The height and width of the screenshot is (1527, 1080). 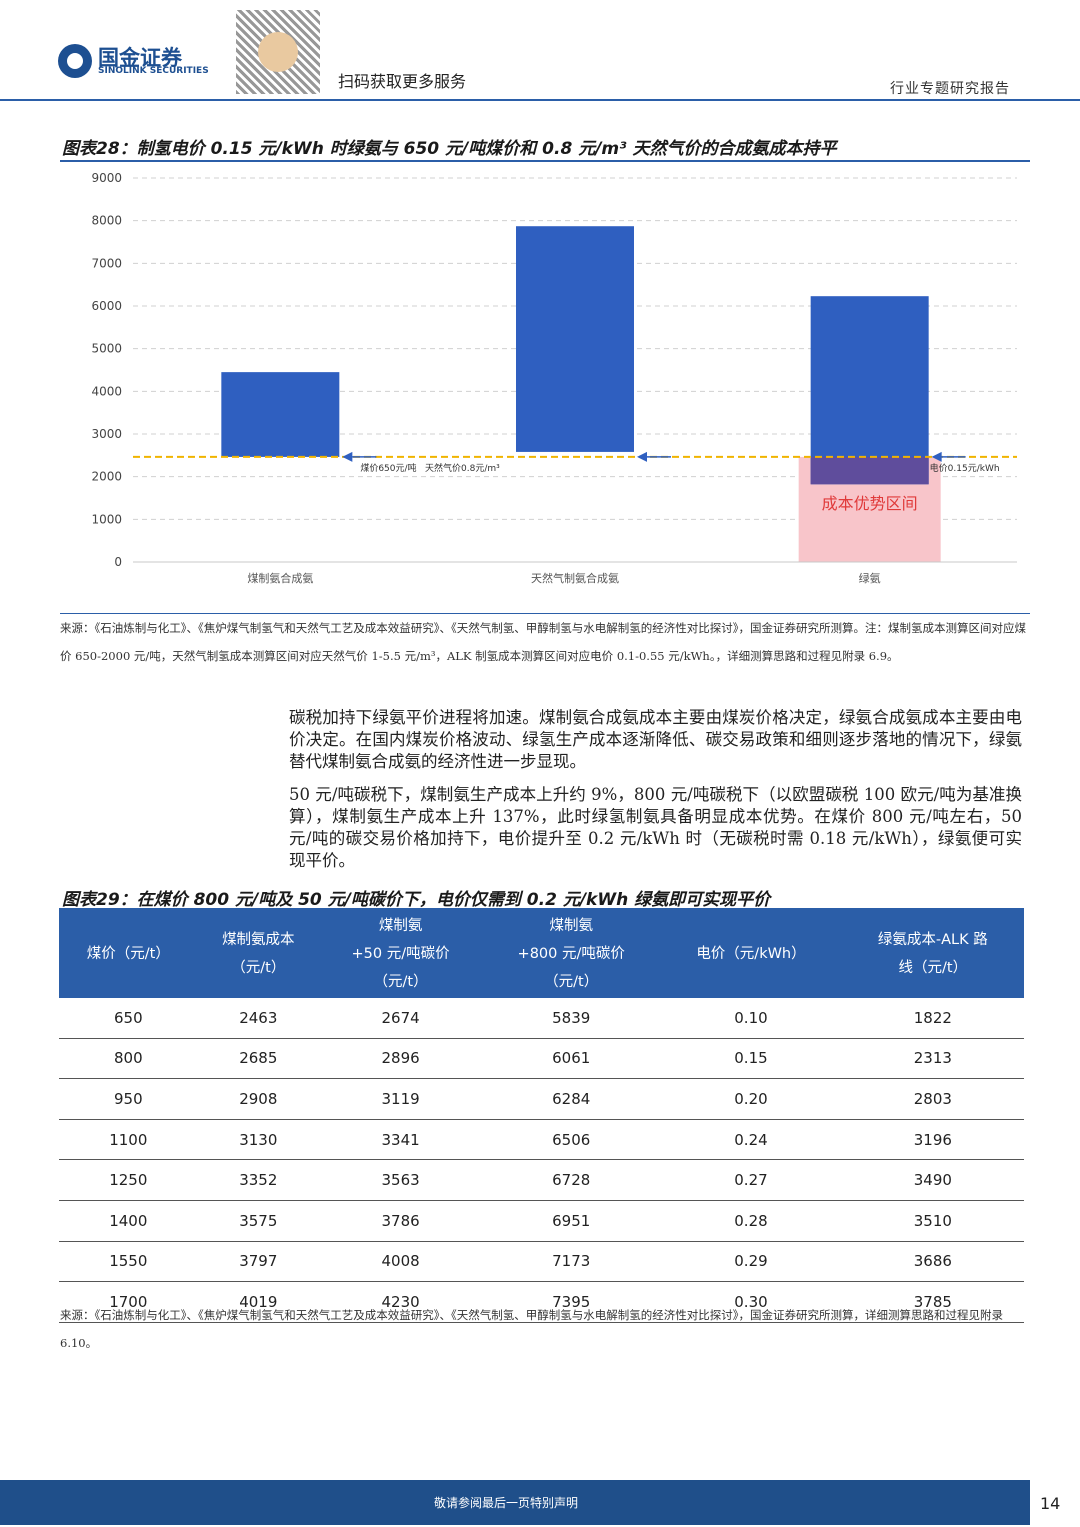 What do you see at coordinates (258, 1018) in the screenshot?
I see `table-cell: 2463` at bounding box center [258, 1018].